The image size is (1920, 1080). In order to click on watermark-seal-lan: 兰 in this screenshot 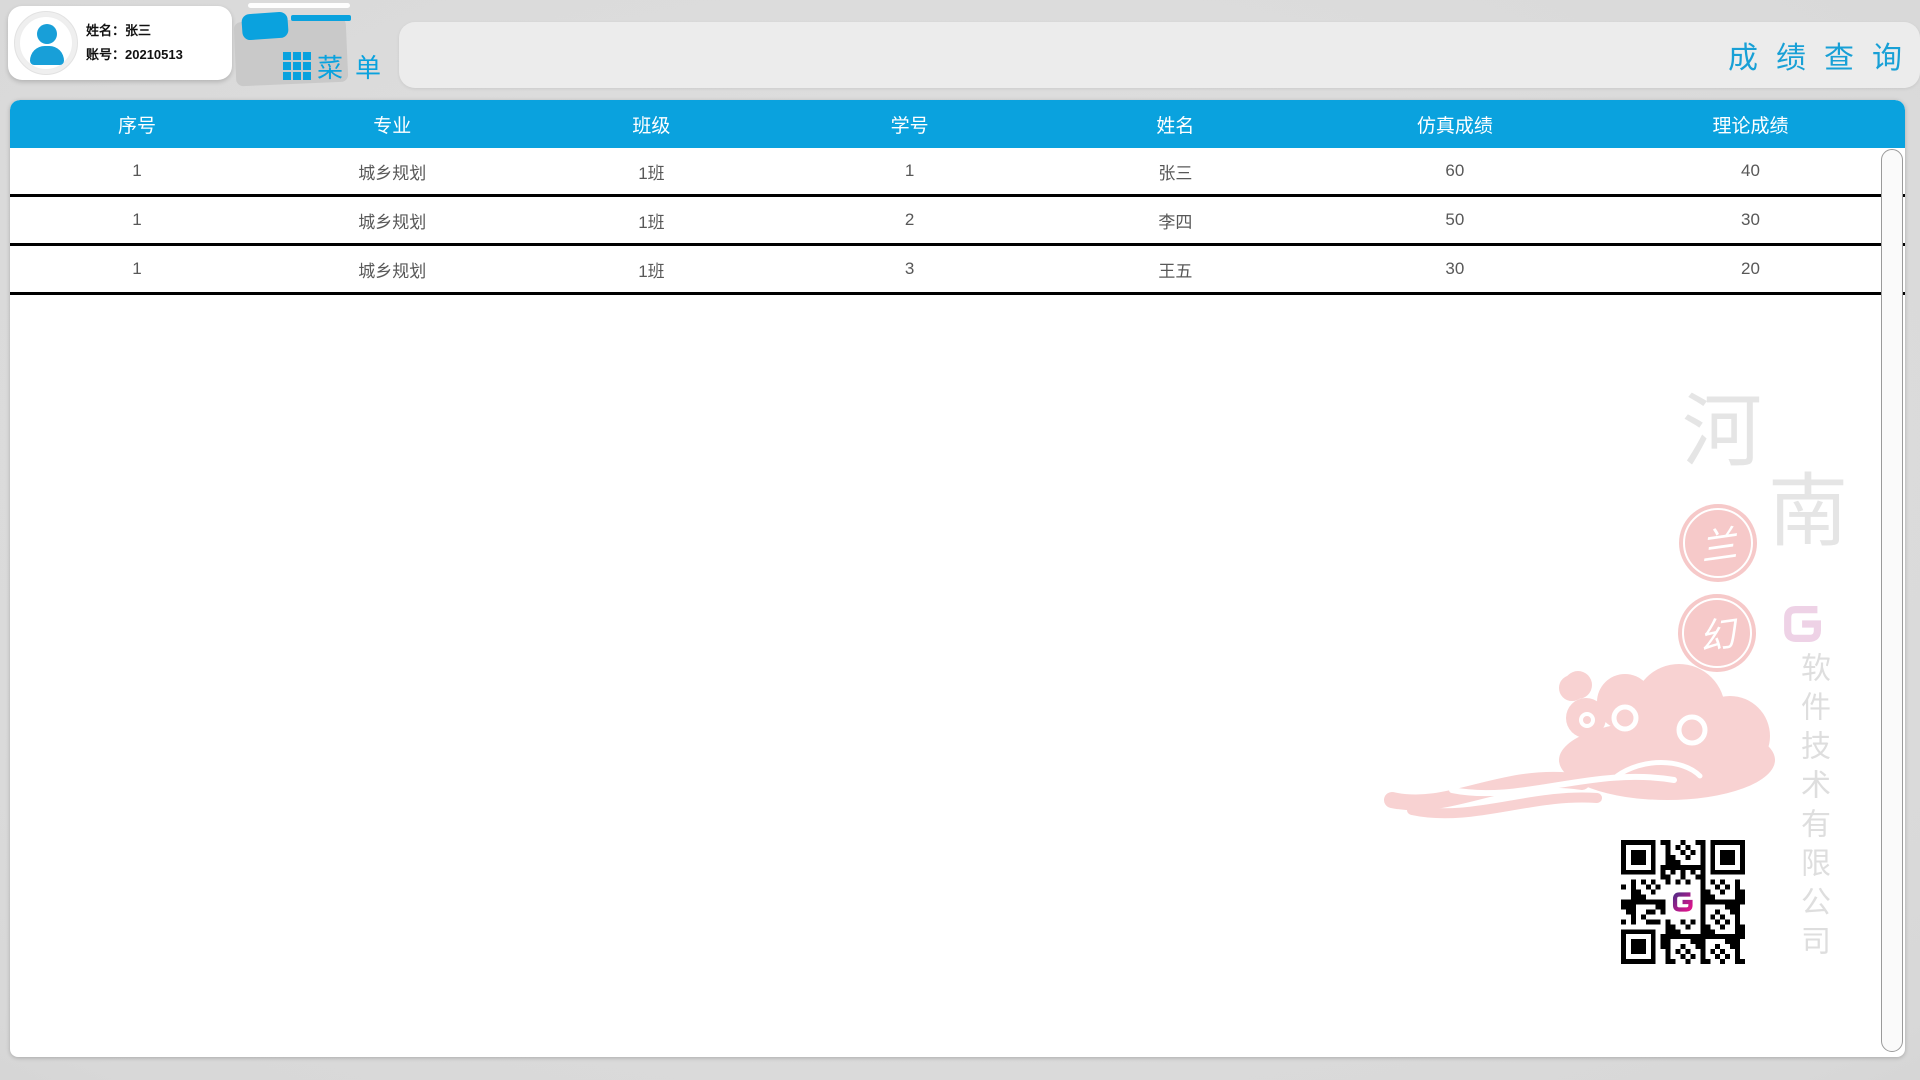, I will do `click(1718, 543)`.